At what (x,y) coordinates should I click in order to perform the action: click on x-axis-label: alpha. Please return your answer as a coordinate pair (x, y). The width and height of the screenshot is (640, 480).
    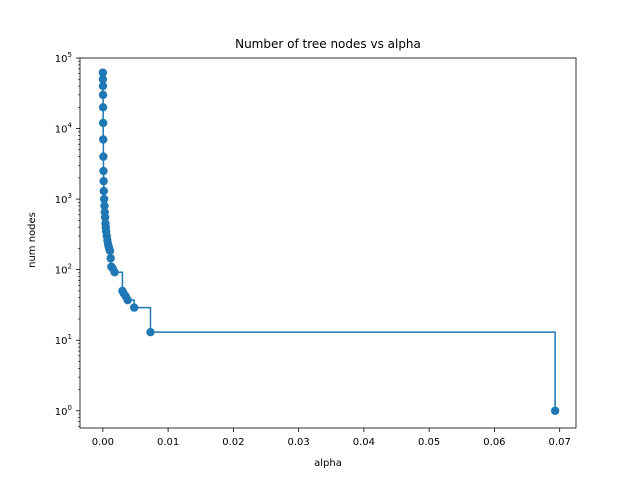
    Looking at the image, I should click on (328, 463).